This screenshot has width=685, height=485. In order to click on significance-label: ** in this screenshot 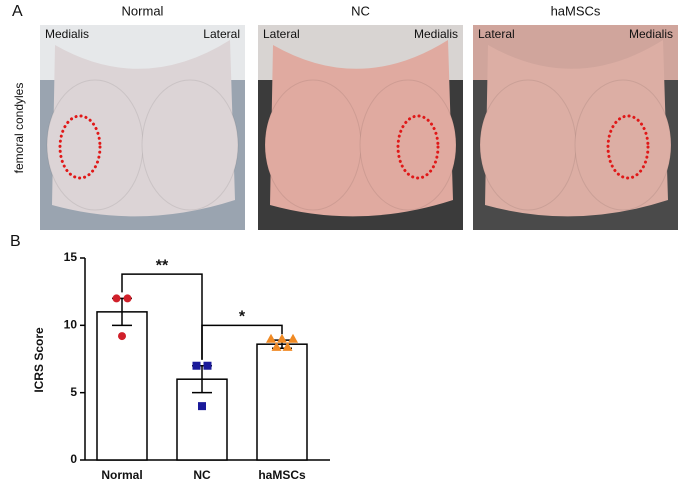, I will do `click(162, 265)`.